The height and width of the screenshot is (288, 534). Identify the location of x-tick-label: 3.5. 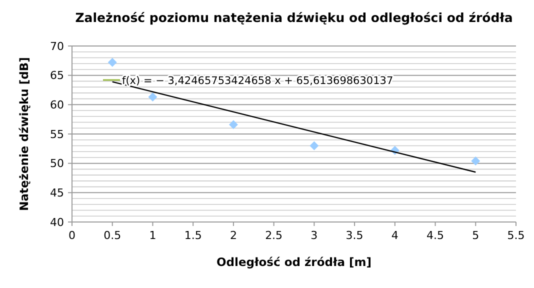
(355, 235).